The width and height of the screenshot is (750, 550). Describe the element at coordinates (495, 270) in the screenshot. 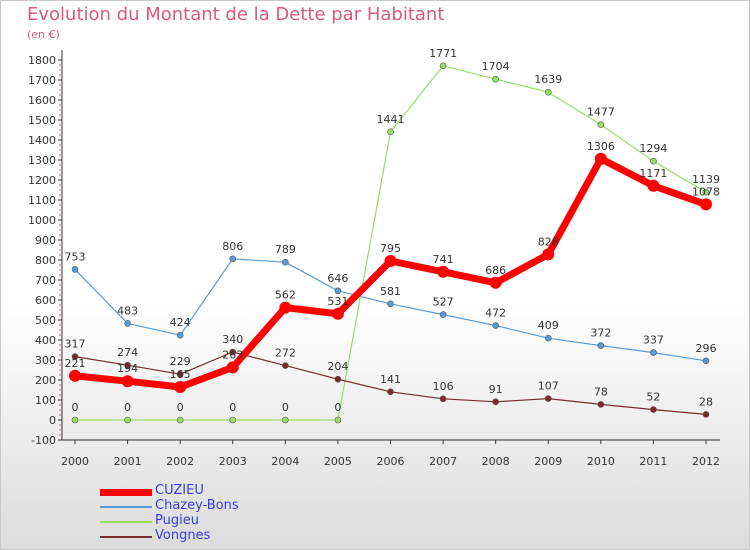

I see `data-label-cuzieu: 686` at that location.